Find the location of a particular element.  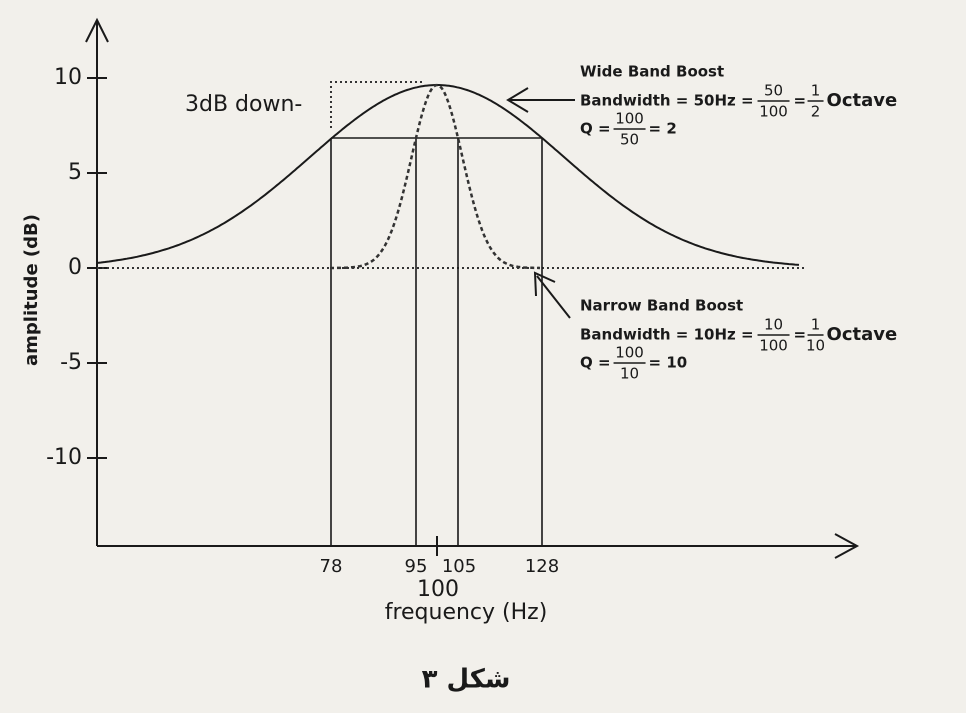

bandwidth-text: Bandwidth = 50Hz = is located at coordinates (667, 101).